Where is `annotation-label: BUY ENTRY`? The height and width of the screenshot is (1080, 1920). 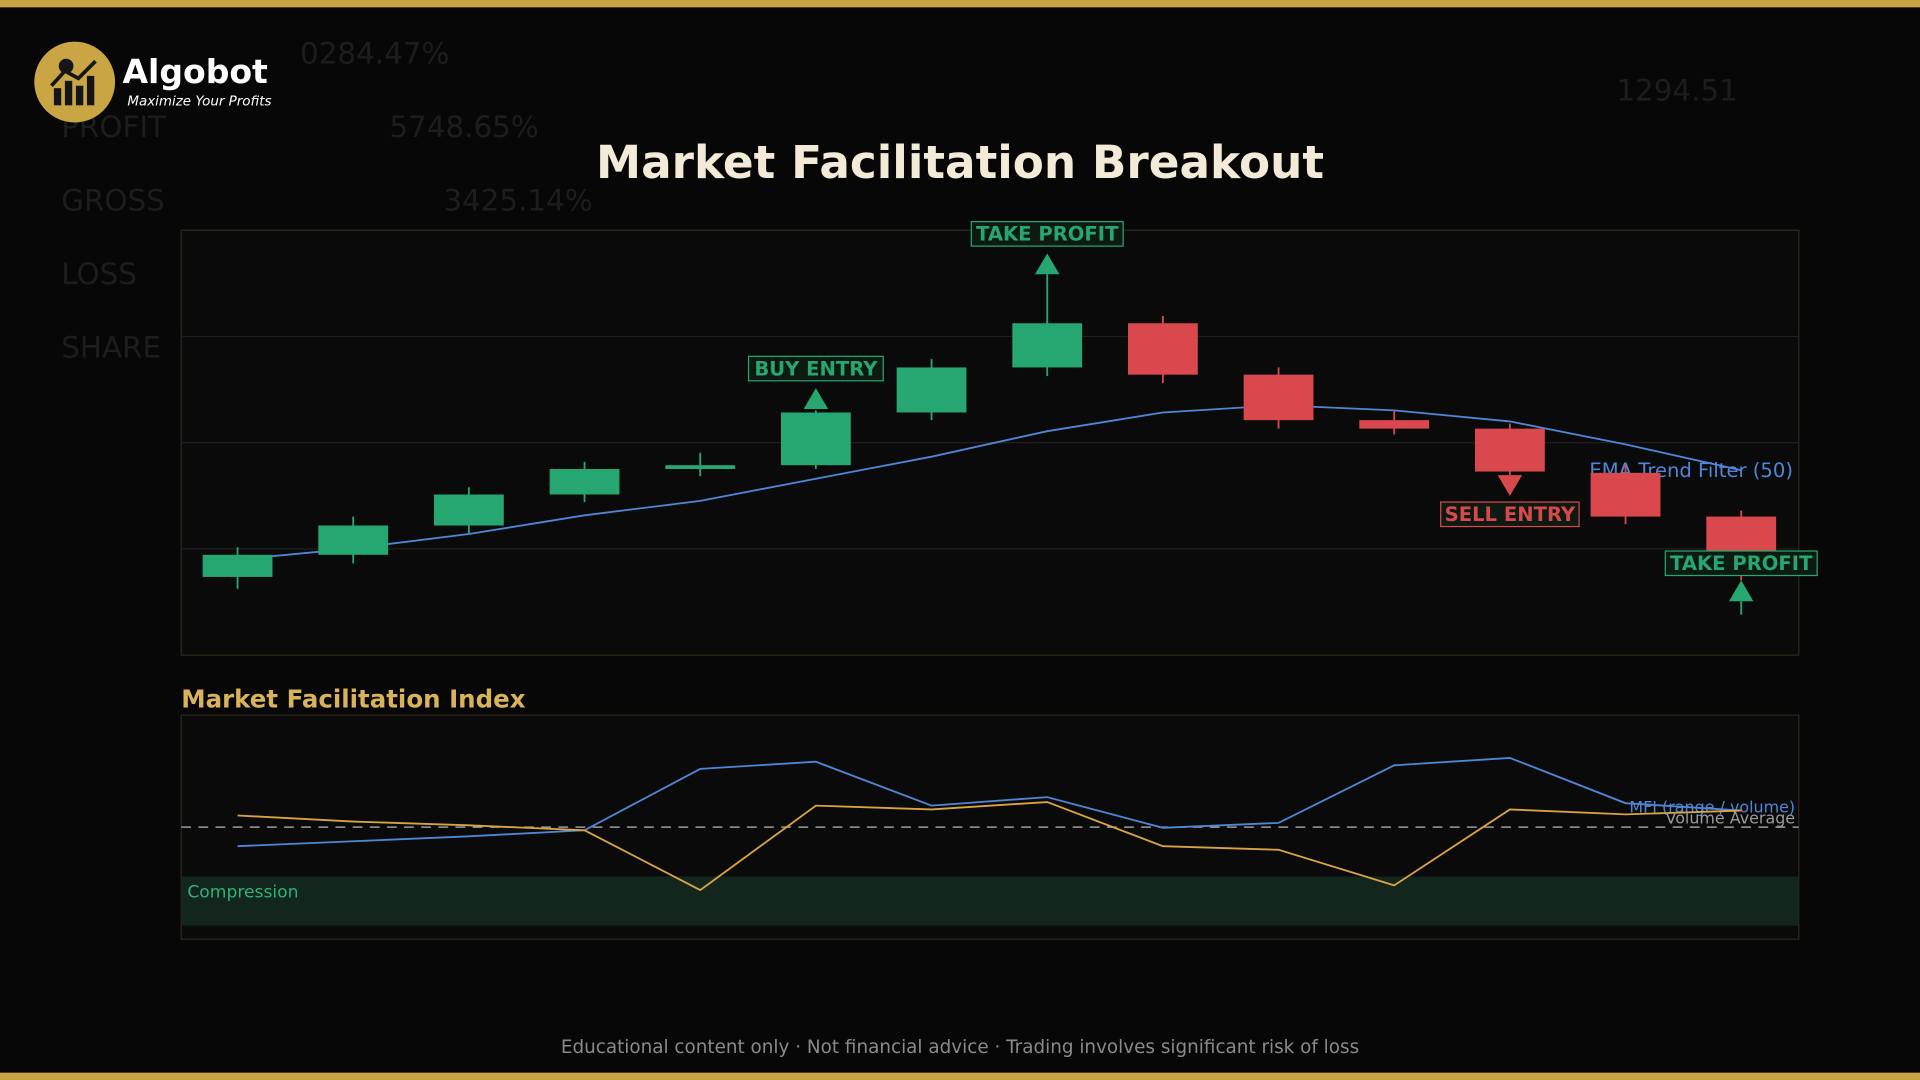 annotation-label: BUY ENTRY is located at coordinates (816, 368).